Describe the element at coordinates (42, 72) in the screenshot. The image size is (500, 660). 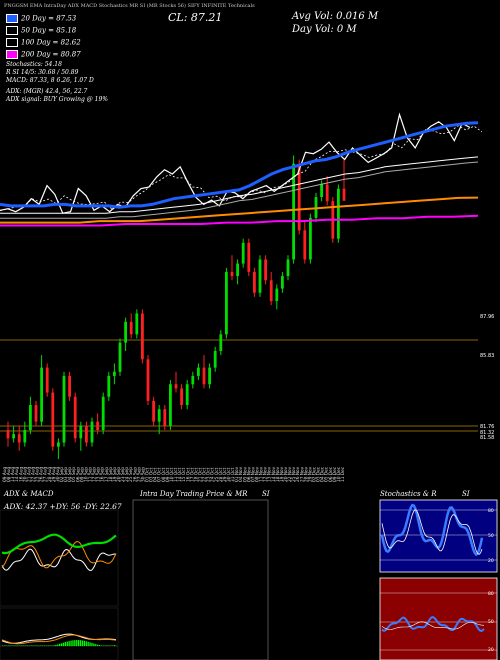
I see `si-line: R SI 14/5: 30.68 / 50.89` at that location.